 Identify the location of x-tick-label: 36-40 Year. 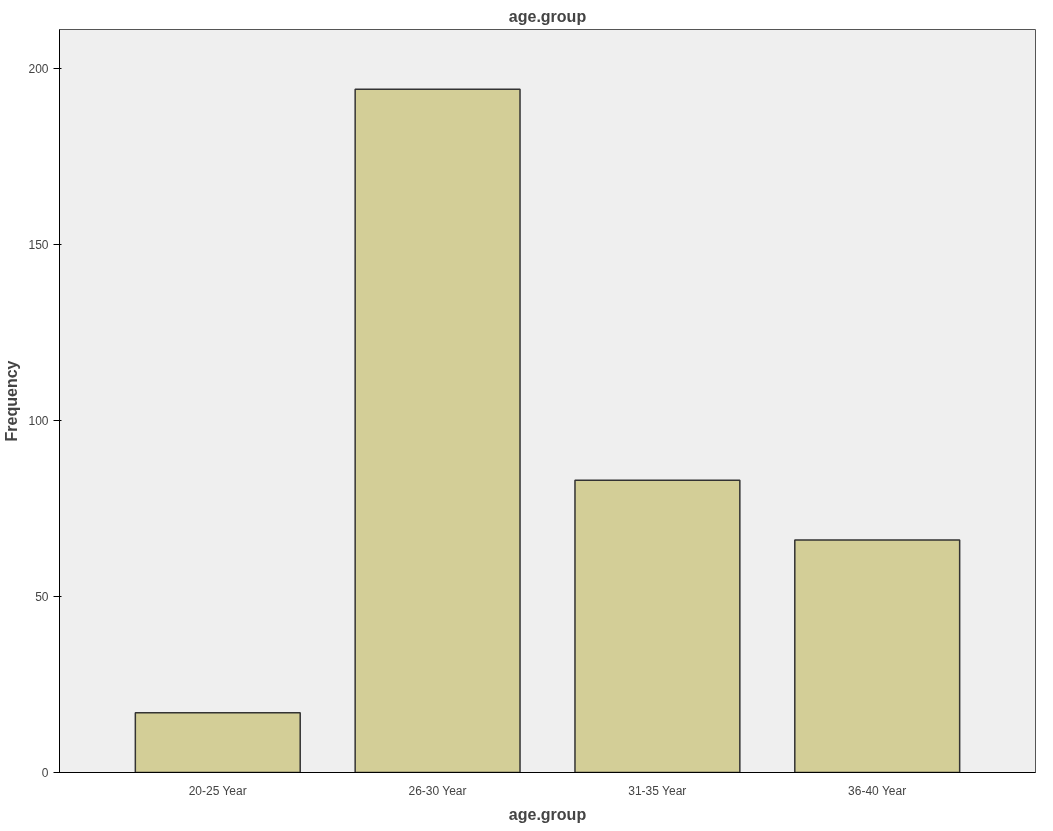
(877, 790).